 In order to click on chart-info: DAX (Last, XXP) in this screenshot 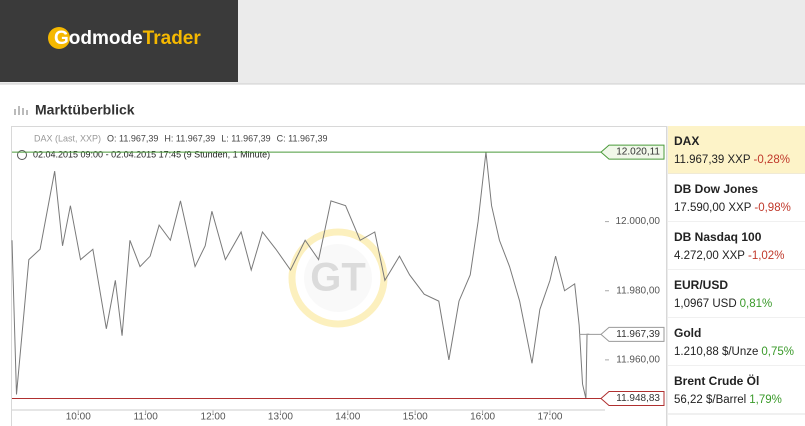, I will do `click(67, 138)`.